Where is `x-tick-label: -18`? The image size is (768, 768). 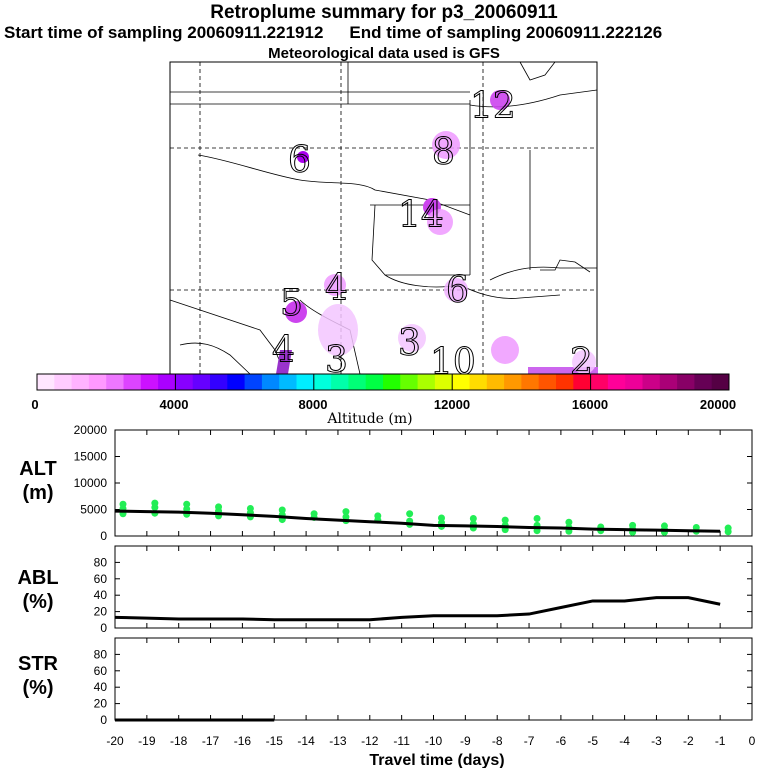
x-tick-label: -18 is located at coordinates (179, 741).